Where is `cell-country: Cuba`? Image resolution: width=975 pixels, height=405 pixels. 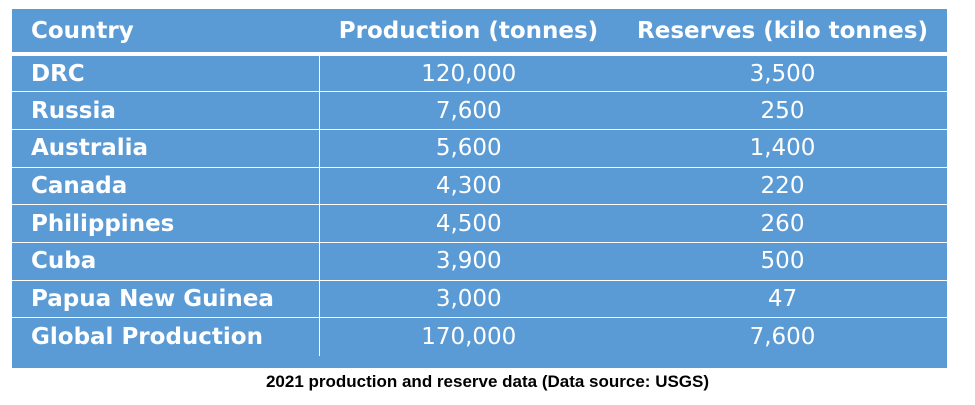 cell-country: Cuba is located at coordinates (166, 261).